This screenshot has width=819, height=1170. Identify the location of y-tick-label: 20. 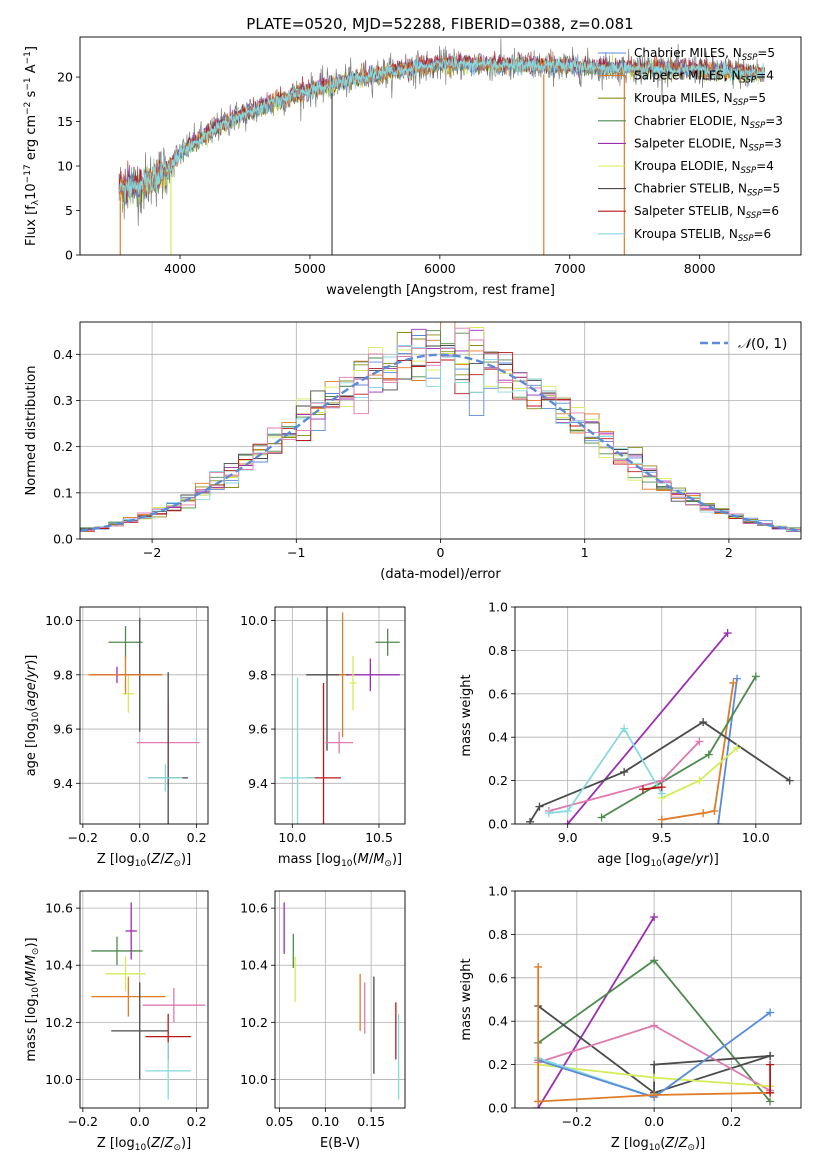
(65, 77).